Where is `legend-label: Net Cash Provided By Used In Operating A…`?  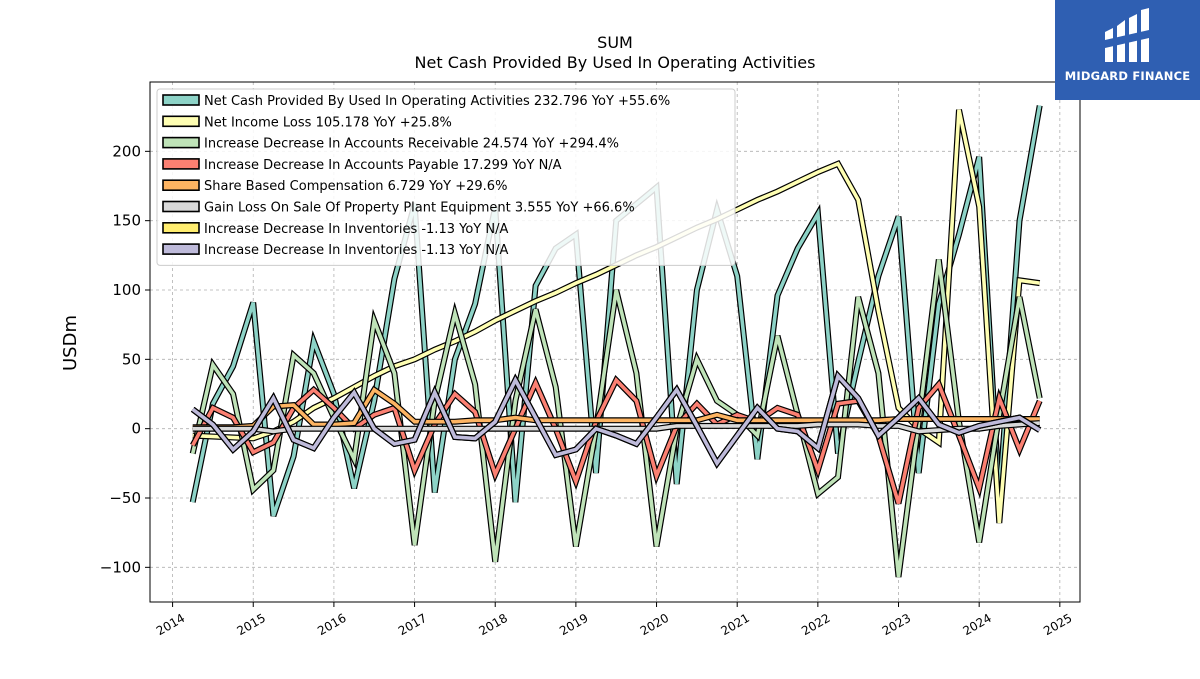
legend-label: Net Cash Provided By Used In Operating A… is located at coordinates (437, 101).